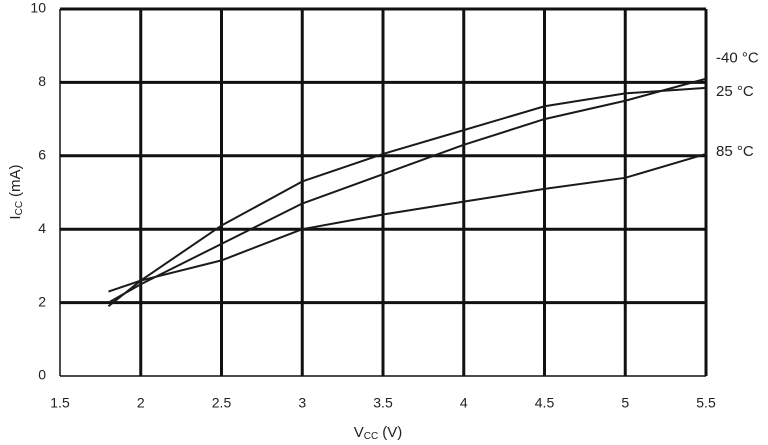 This screenshot has width=768, height=445. I want to click on y-axis-label: ICC (mA), so click(16, 191).